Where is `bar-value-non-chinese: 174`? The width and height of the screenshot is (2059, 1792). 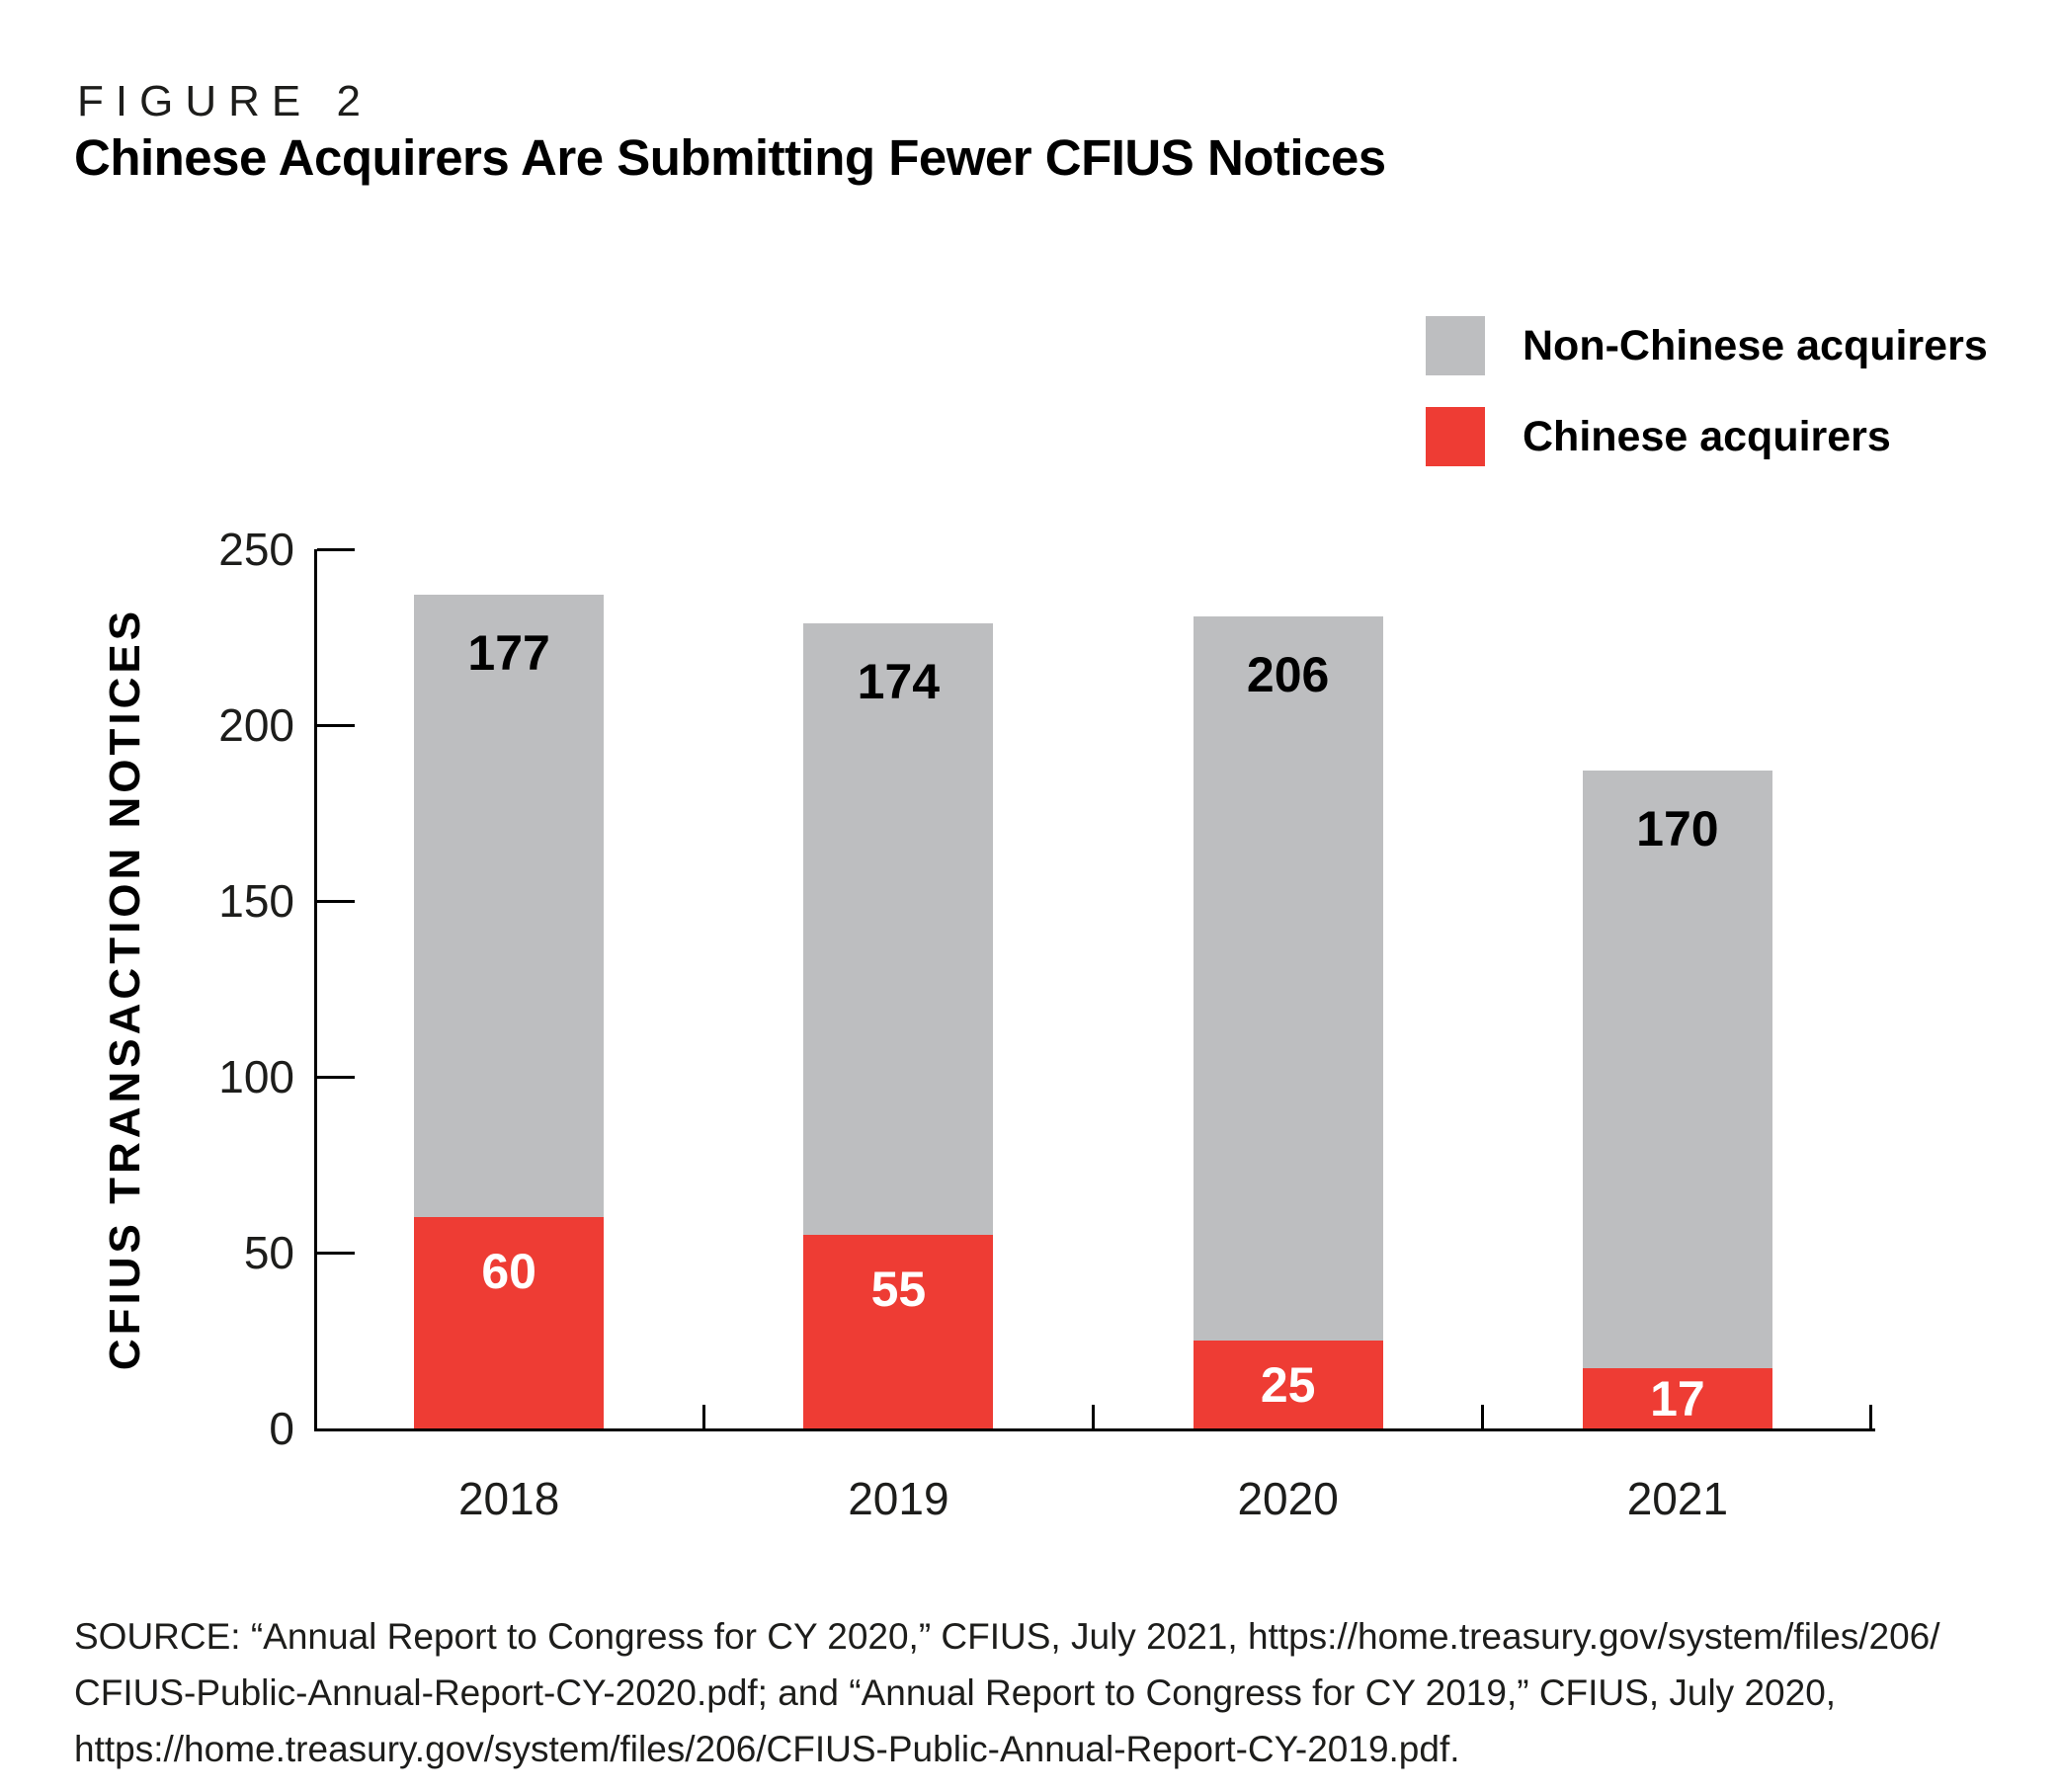
bar-value-non-chinese: 174 is located at coordinates (899, 681).